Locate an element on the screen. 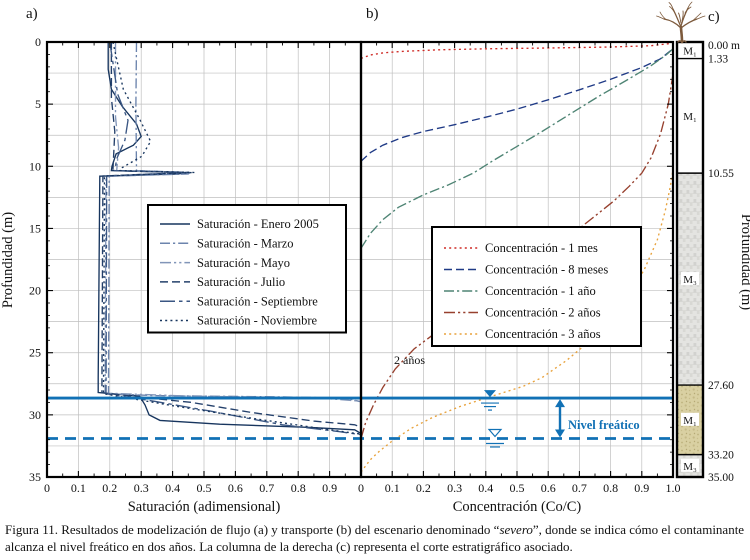 The image size is (750, 560). y-axis-title-right: Profundidad (m) is located at coordinates (744, 262).